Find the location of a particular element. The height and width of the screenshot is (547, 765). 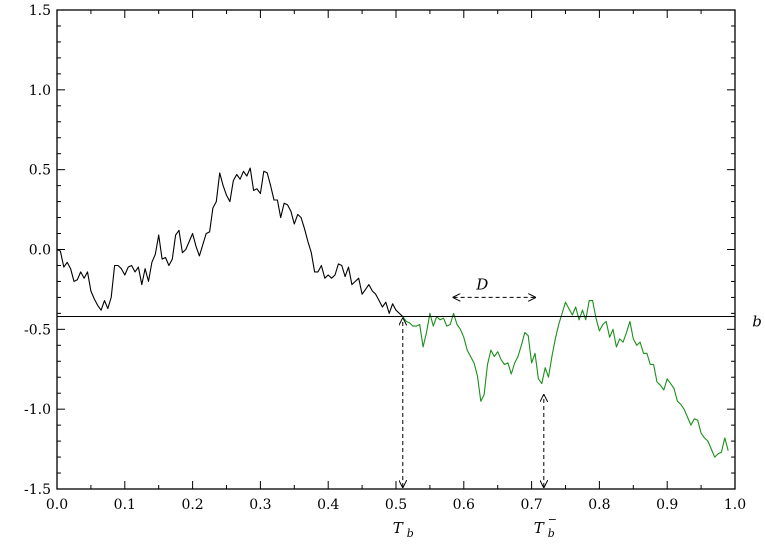

tb-label: T is located at coordinates (398, 528).